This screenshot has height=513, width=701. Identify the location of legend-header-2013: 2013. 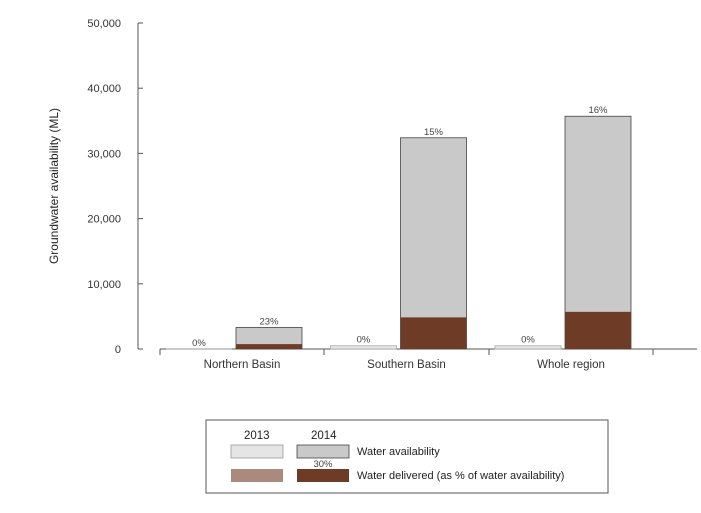
(257, 436).